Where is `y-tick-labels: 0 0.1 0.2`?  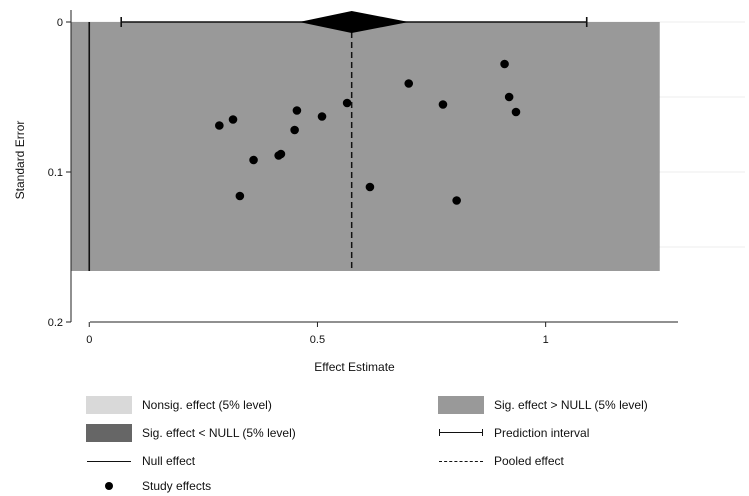 y-tick-labels: 0 0.1 0.2 is located at coordinates (55, 173).